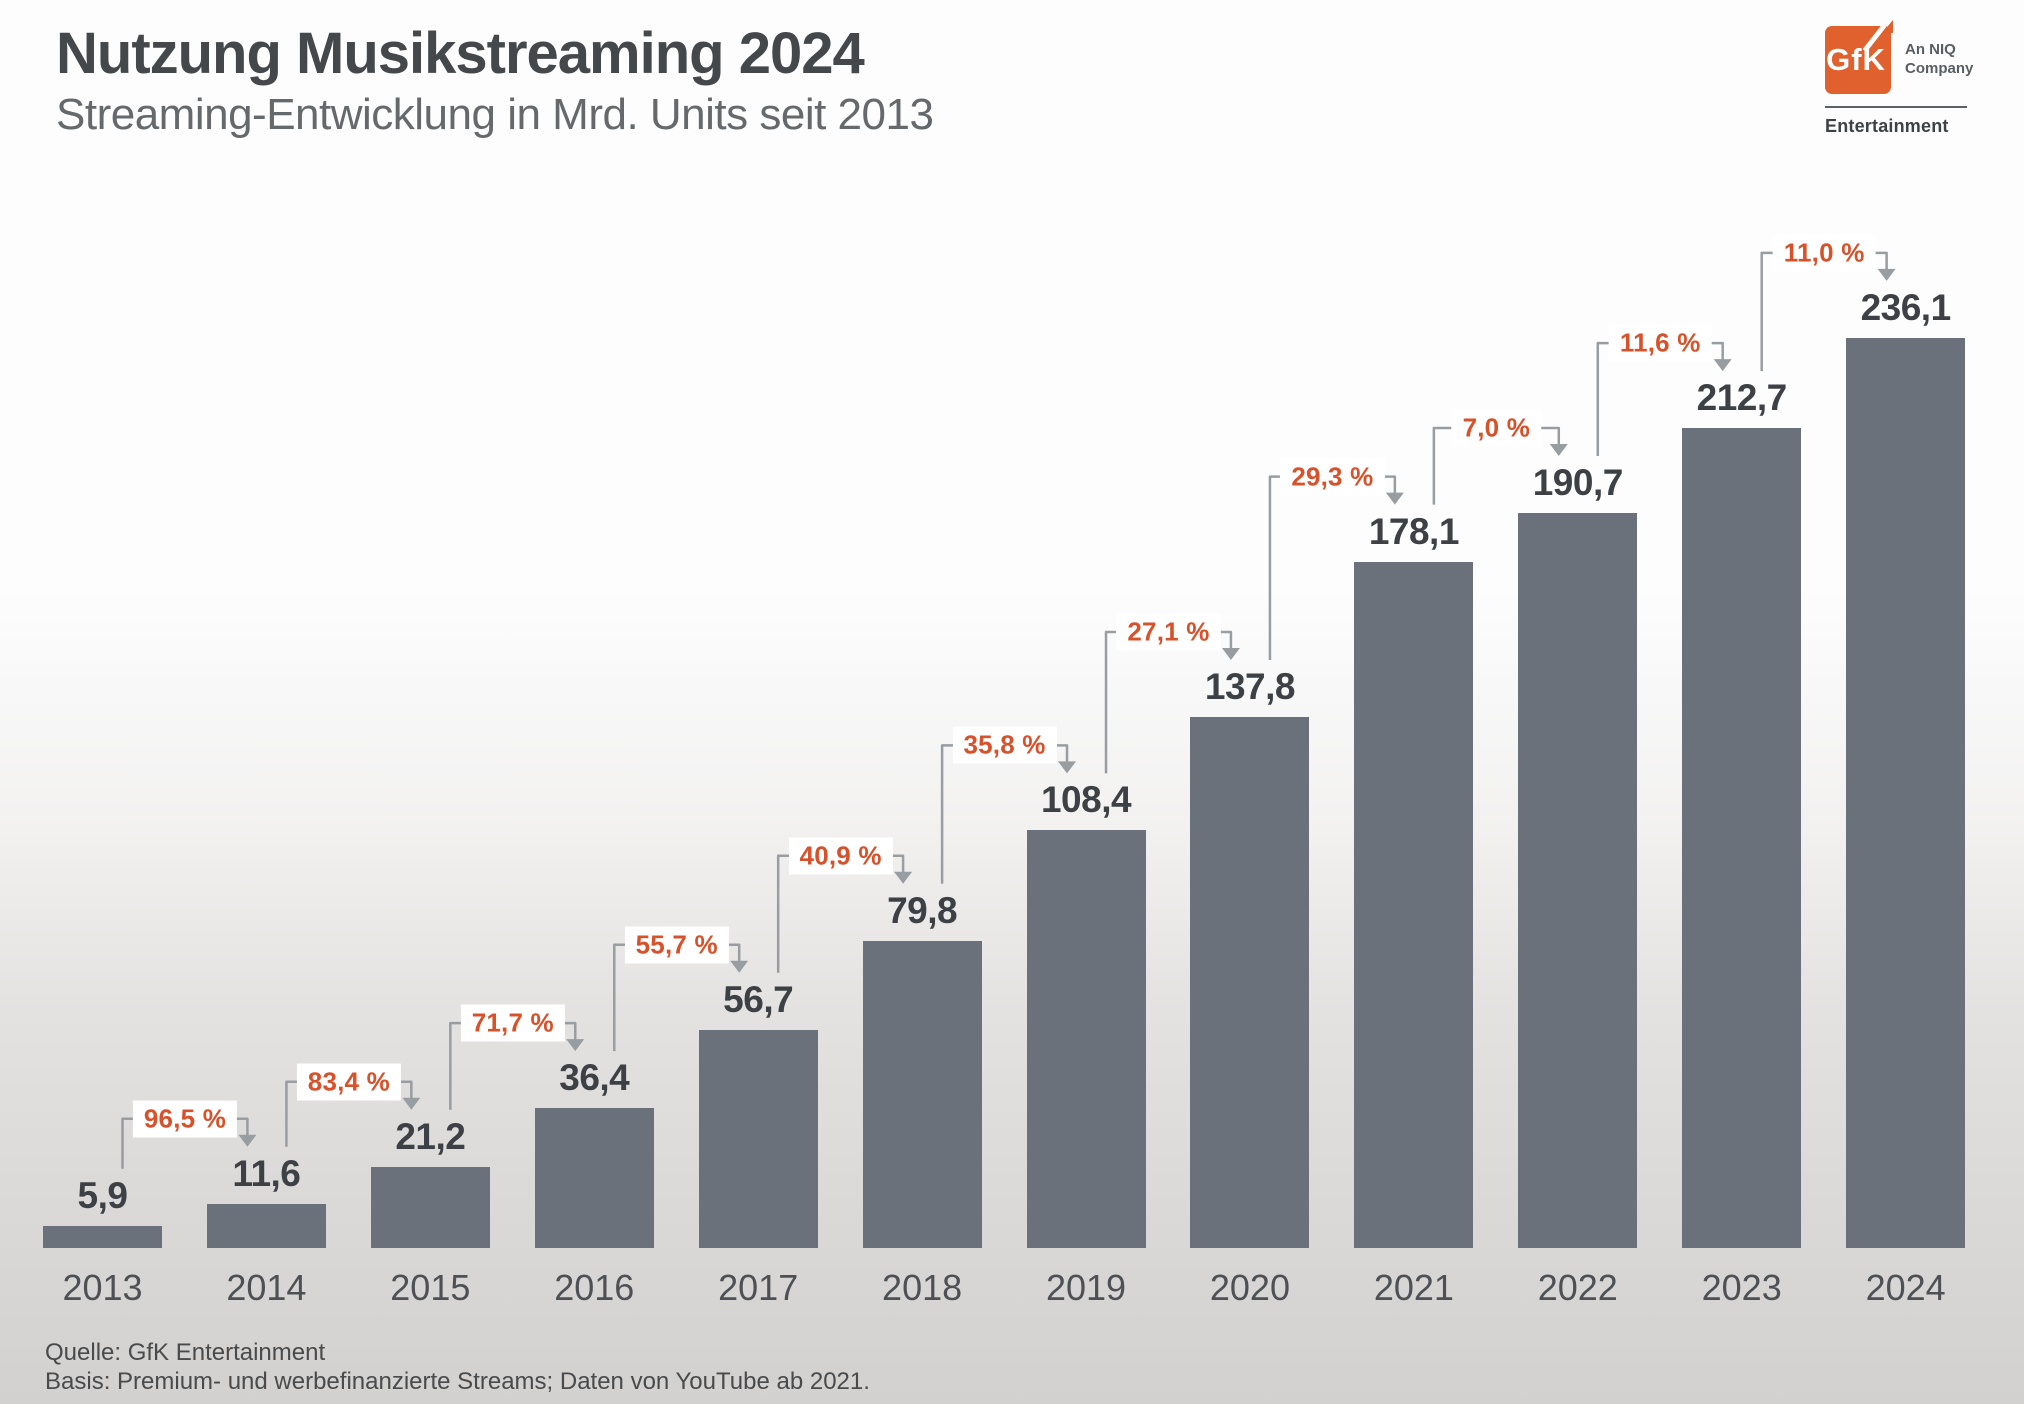 The height and width of the screenshot is (1404, 2024). What do you see at coordinates (1930, 49) in the screenshot?
I see `niq-tagline-line1: An NIQ` at bounding box center [1930, 49].